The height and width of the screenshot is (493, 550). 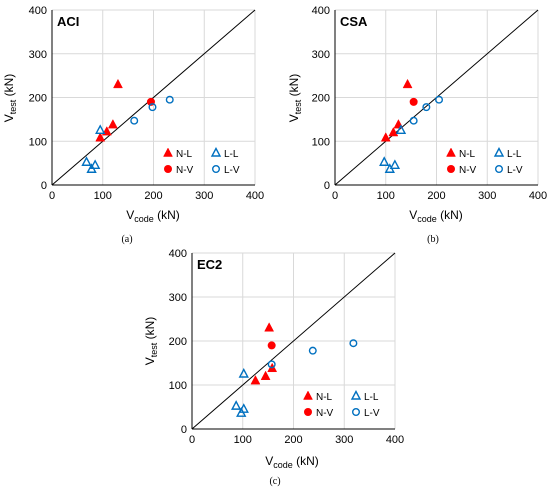 What do you see at coordinates (274, 481) in the screenshot?
I see `panel-caption: (c)` at bounding box center [274, 481].